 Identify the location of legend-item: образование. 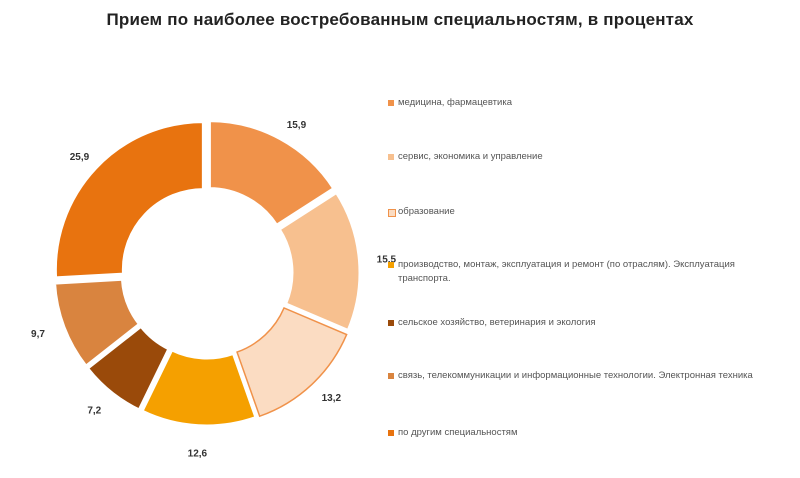
(583, 212).